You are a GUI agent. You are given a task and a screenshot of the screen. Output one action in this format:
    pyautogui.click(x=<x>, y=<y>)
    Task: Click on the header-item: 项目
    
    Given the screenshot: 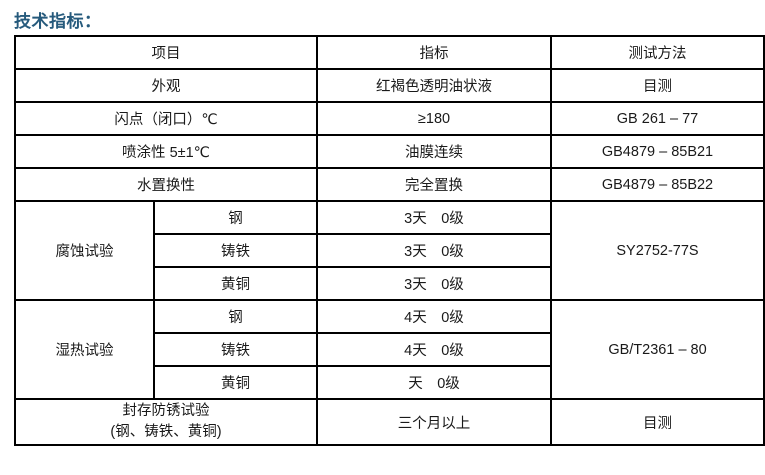 What is the action you would take?
    pyautogui.click(x=166, y=52)
    